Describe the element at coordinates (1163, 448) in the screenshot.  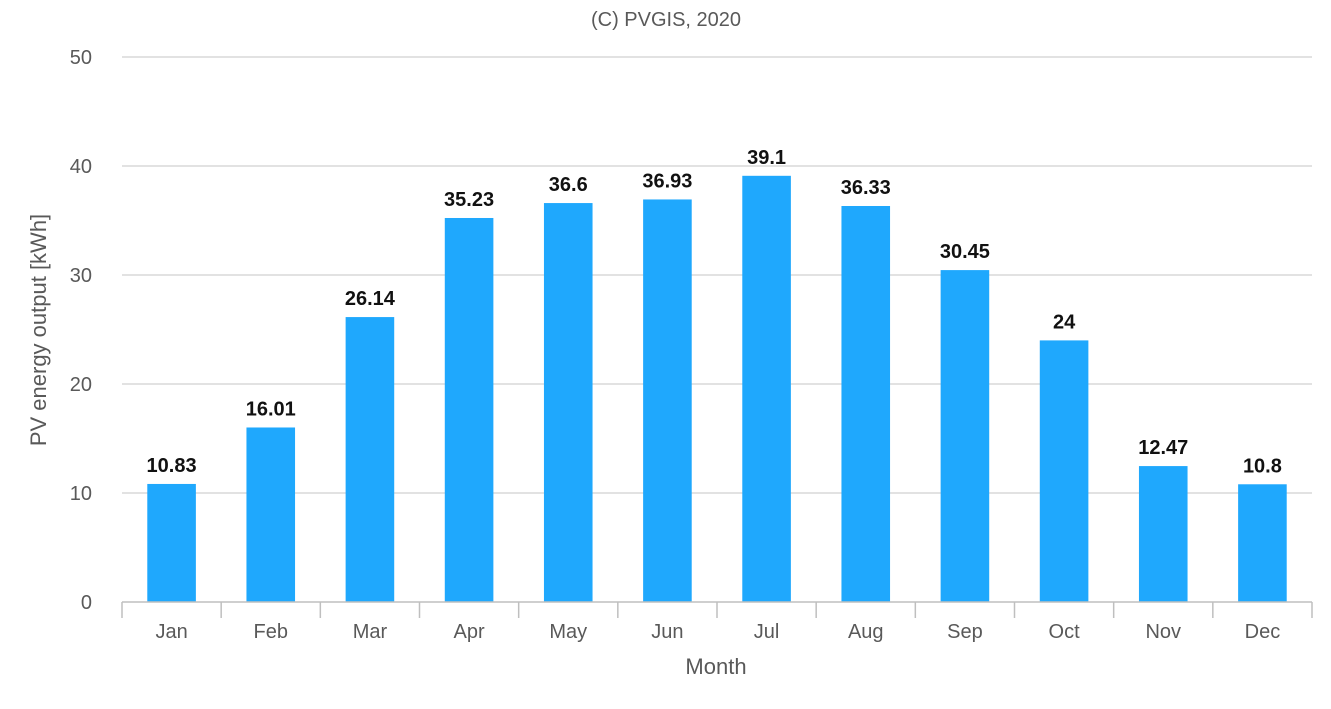
I see `data-label-nov: 12.47` at that location.